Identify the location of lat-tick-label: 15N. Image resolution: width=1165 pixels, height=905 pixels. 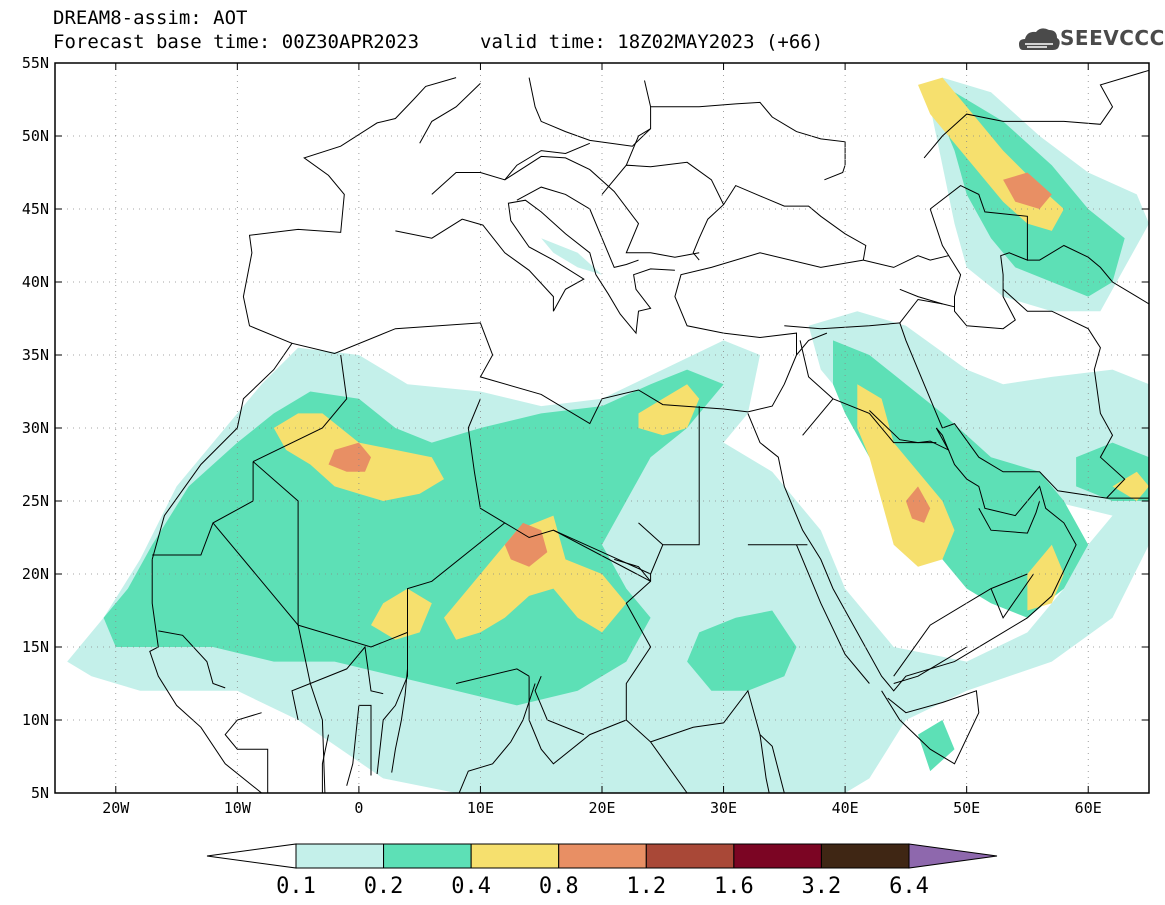
(35, 647).